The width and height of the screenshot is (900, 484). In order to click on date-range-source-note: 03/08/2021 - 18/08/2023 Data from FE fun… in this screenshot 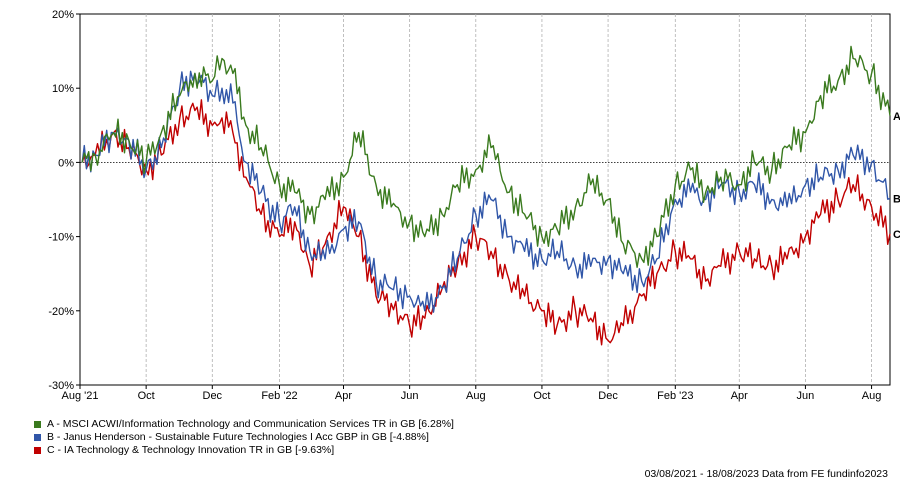, I will do `click(766, 474)`.